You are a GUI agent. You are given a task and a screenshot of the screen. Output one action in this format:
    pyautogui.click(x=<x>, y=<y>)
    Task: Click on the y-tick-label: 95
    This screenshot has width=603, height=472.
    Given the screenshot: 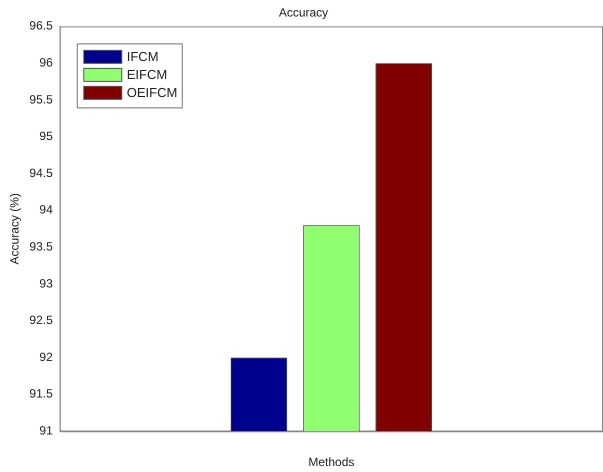 What is the action you would take?
    pyautogui.click(x=46, y=136)
    